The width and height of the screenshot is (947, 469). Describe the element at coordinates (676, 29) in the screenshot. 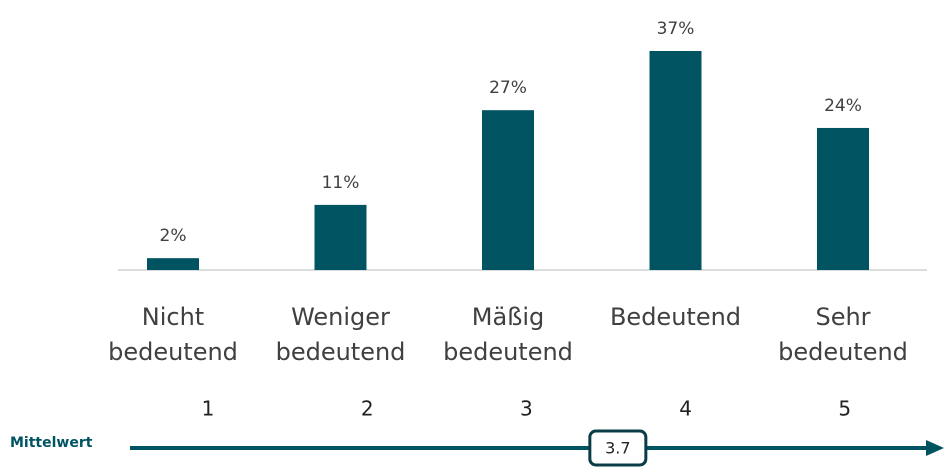

I see `value-label: 37%` at that location.